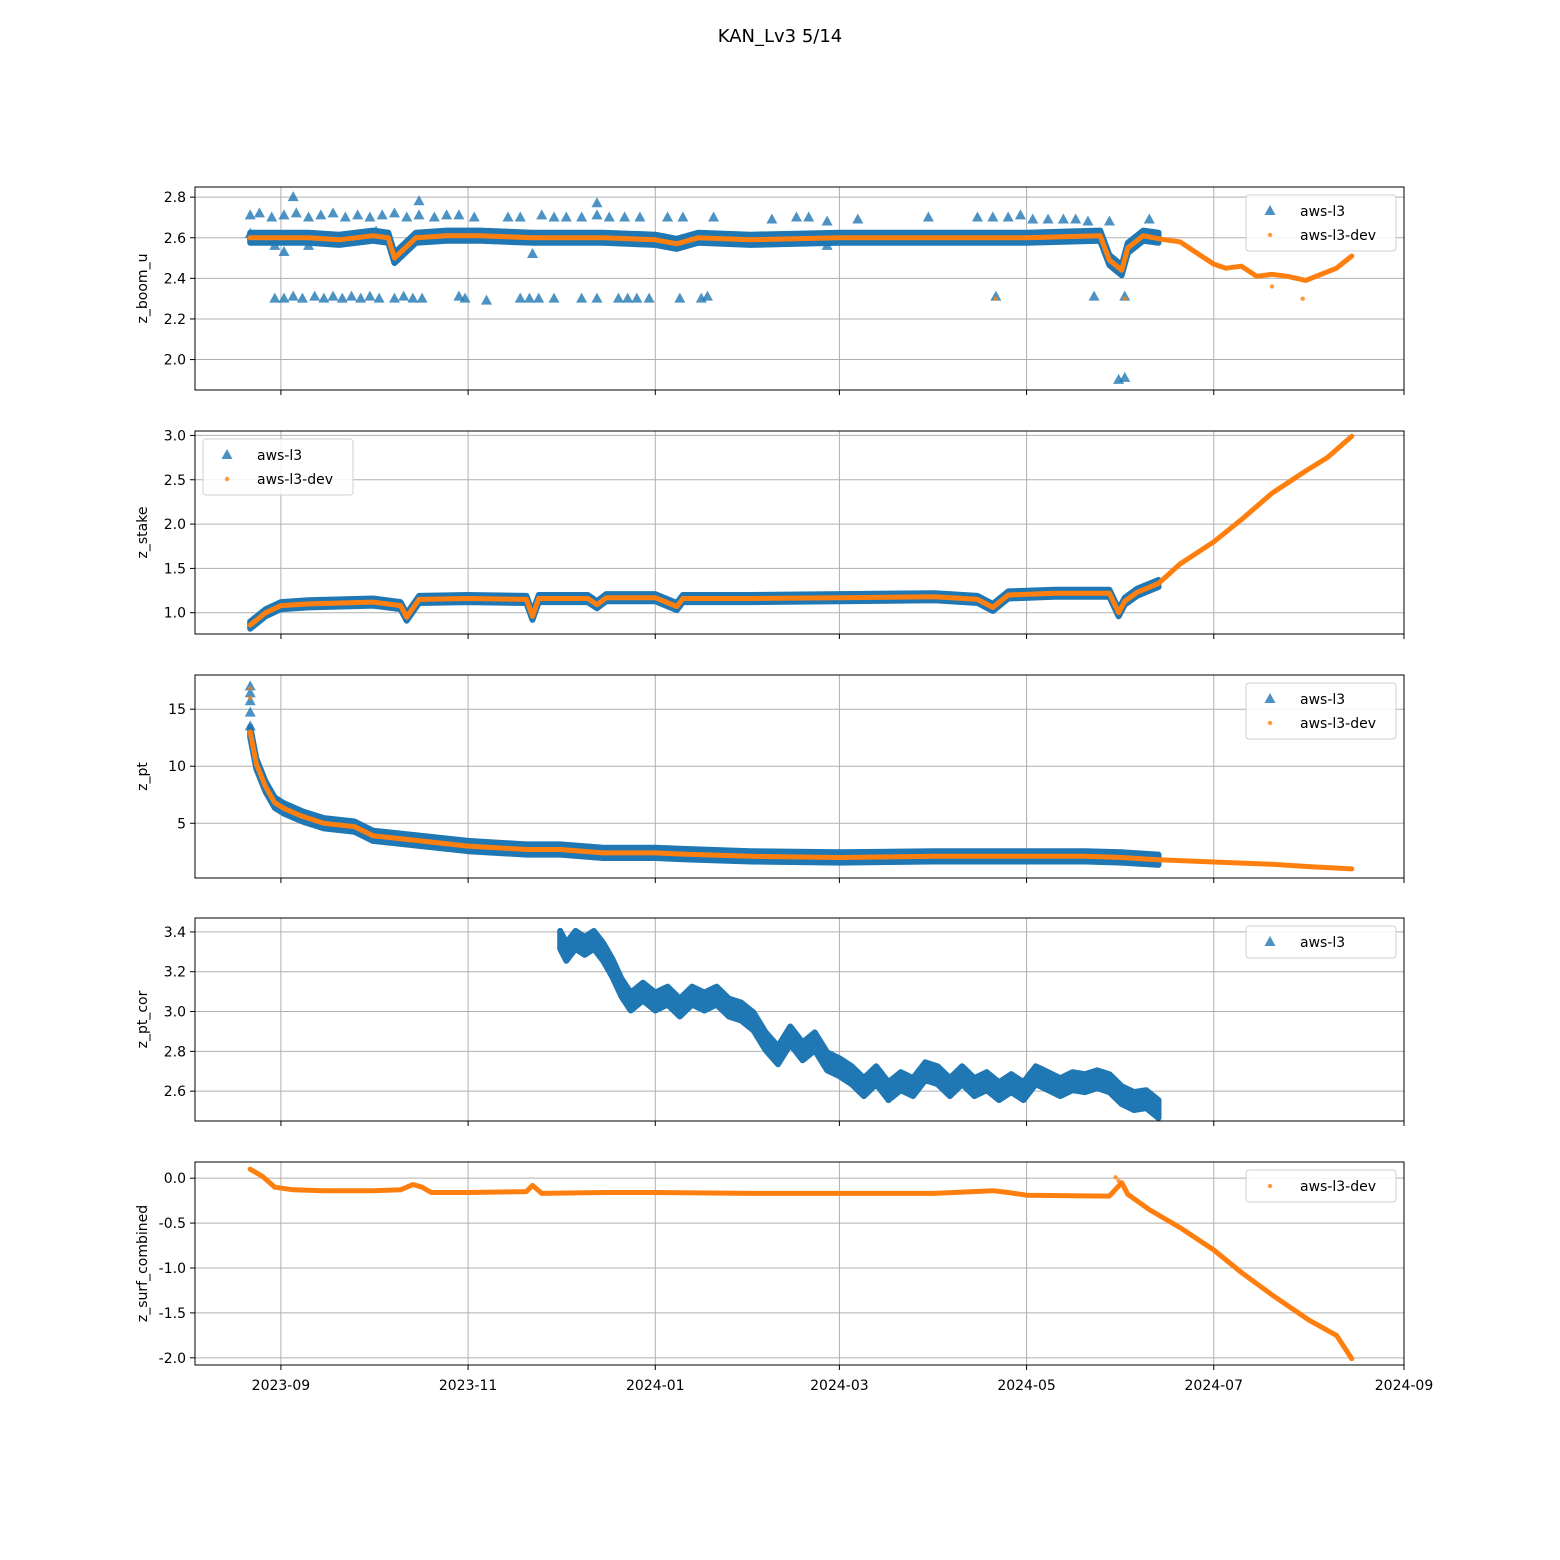  Describe the element at coordinates (175, 239) in the screenshot. I see `y-tick-label: 2.6` at that location.